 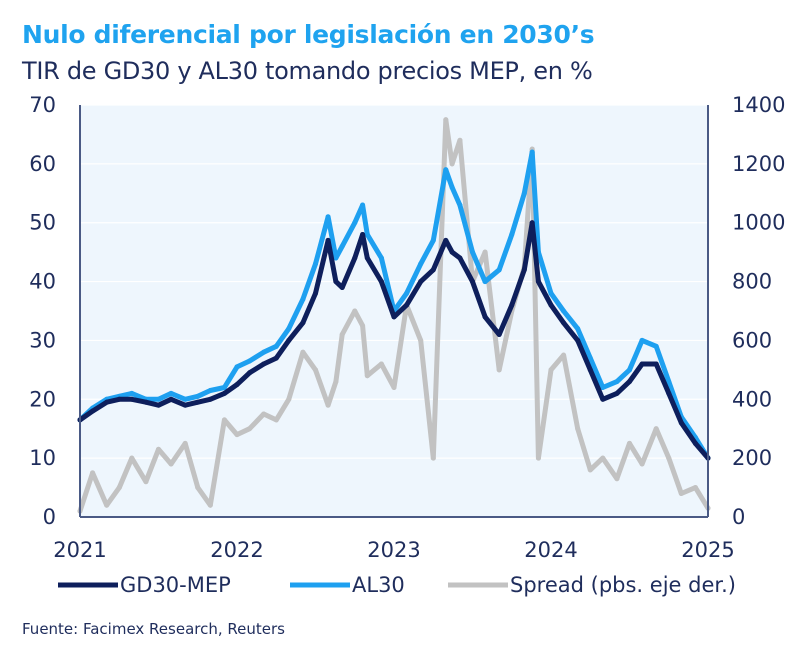 I want to click on y2-tick-label: 600, so click(x=752, y=340).